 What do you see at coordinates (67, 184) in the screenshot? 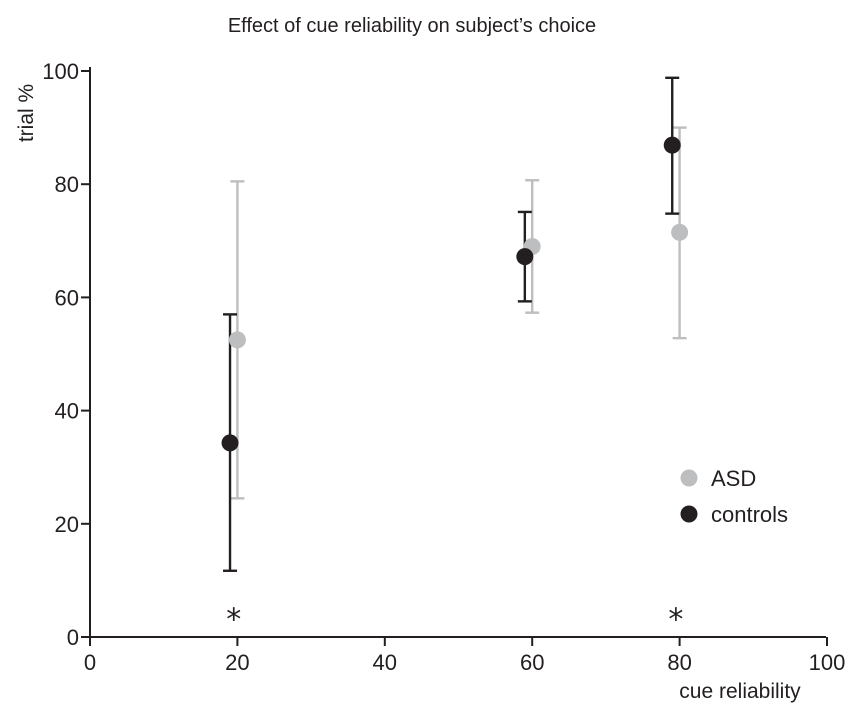
I see `y-tick-label: 80` at bounding box center [67, 184].